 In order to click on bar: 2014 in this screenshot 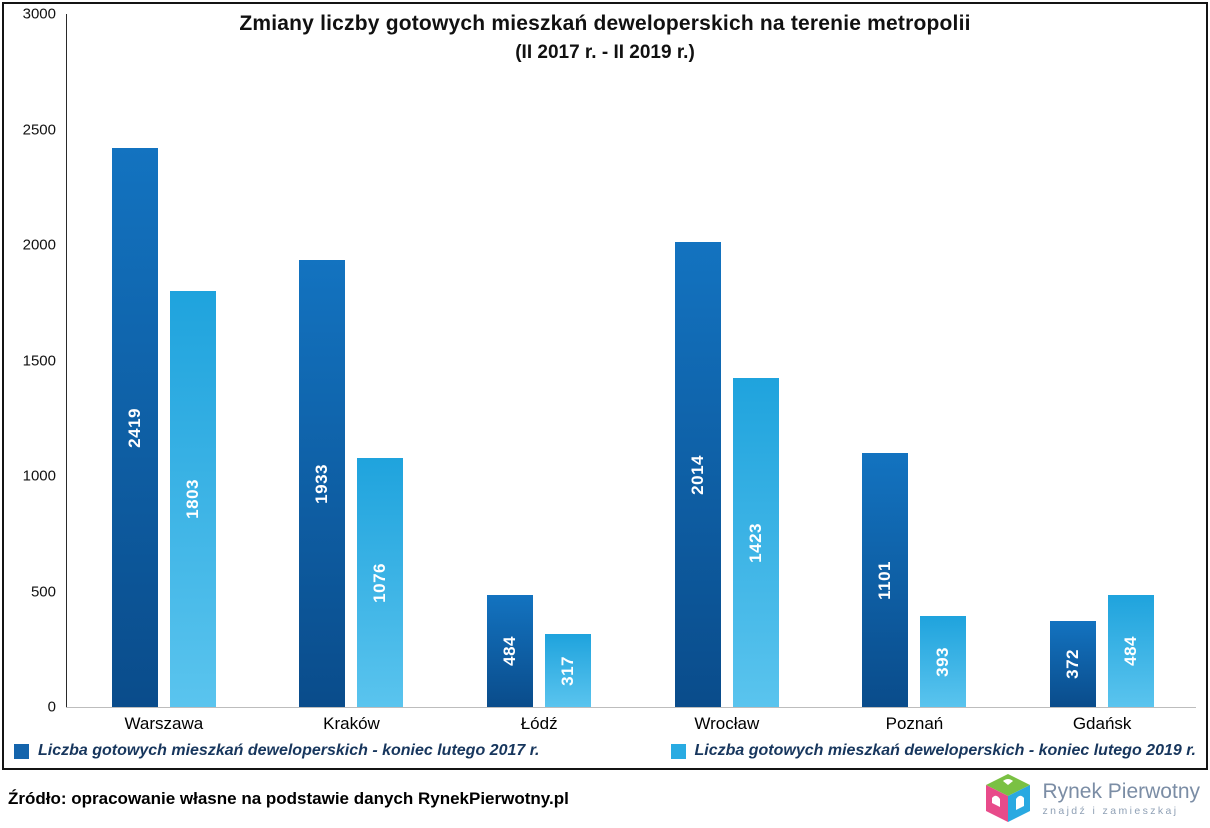, I will do `click(697, 474)`.